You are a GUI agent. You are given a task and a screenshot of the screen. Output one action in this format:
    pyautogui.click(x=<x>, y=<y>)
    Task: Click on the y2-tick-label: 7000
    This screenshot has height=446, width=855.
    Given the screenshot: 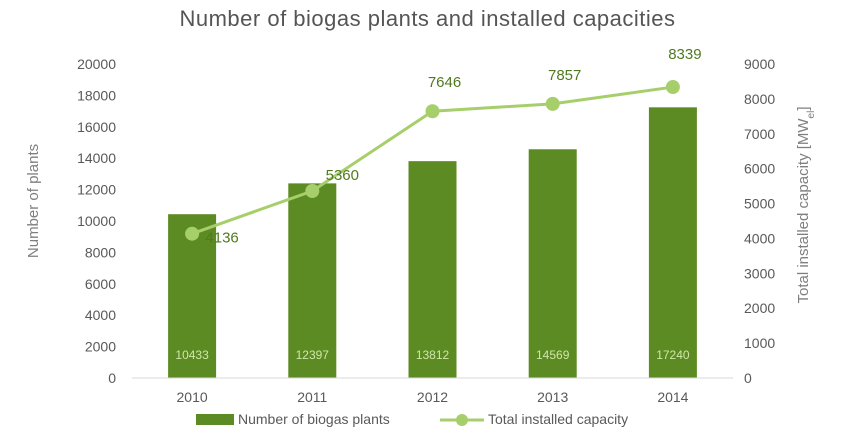 What is the action you would take?
    pyautogui.click(x=759, y=134)
    